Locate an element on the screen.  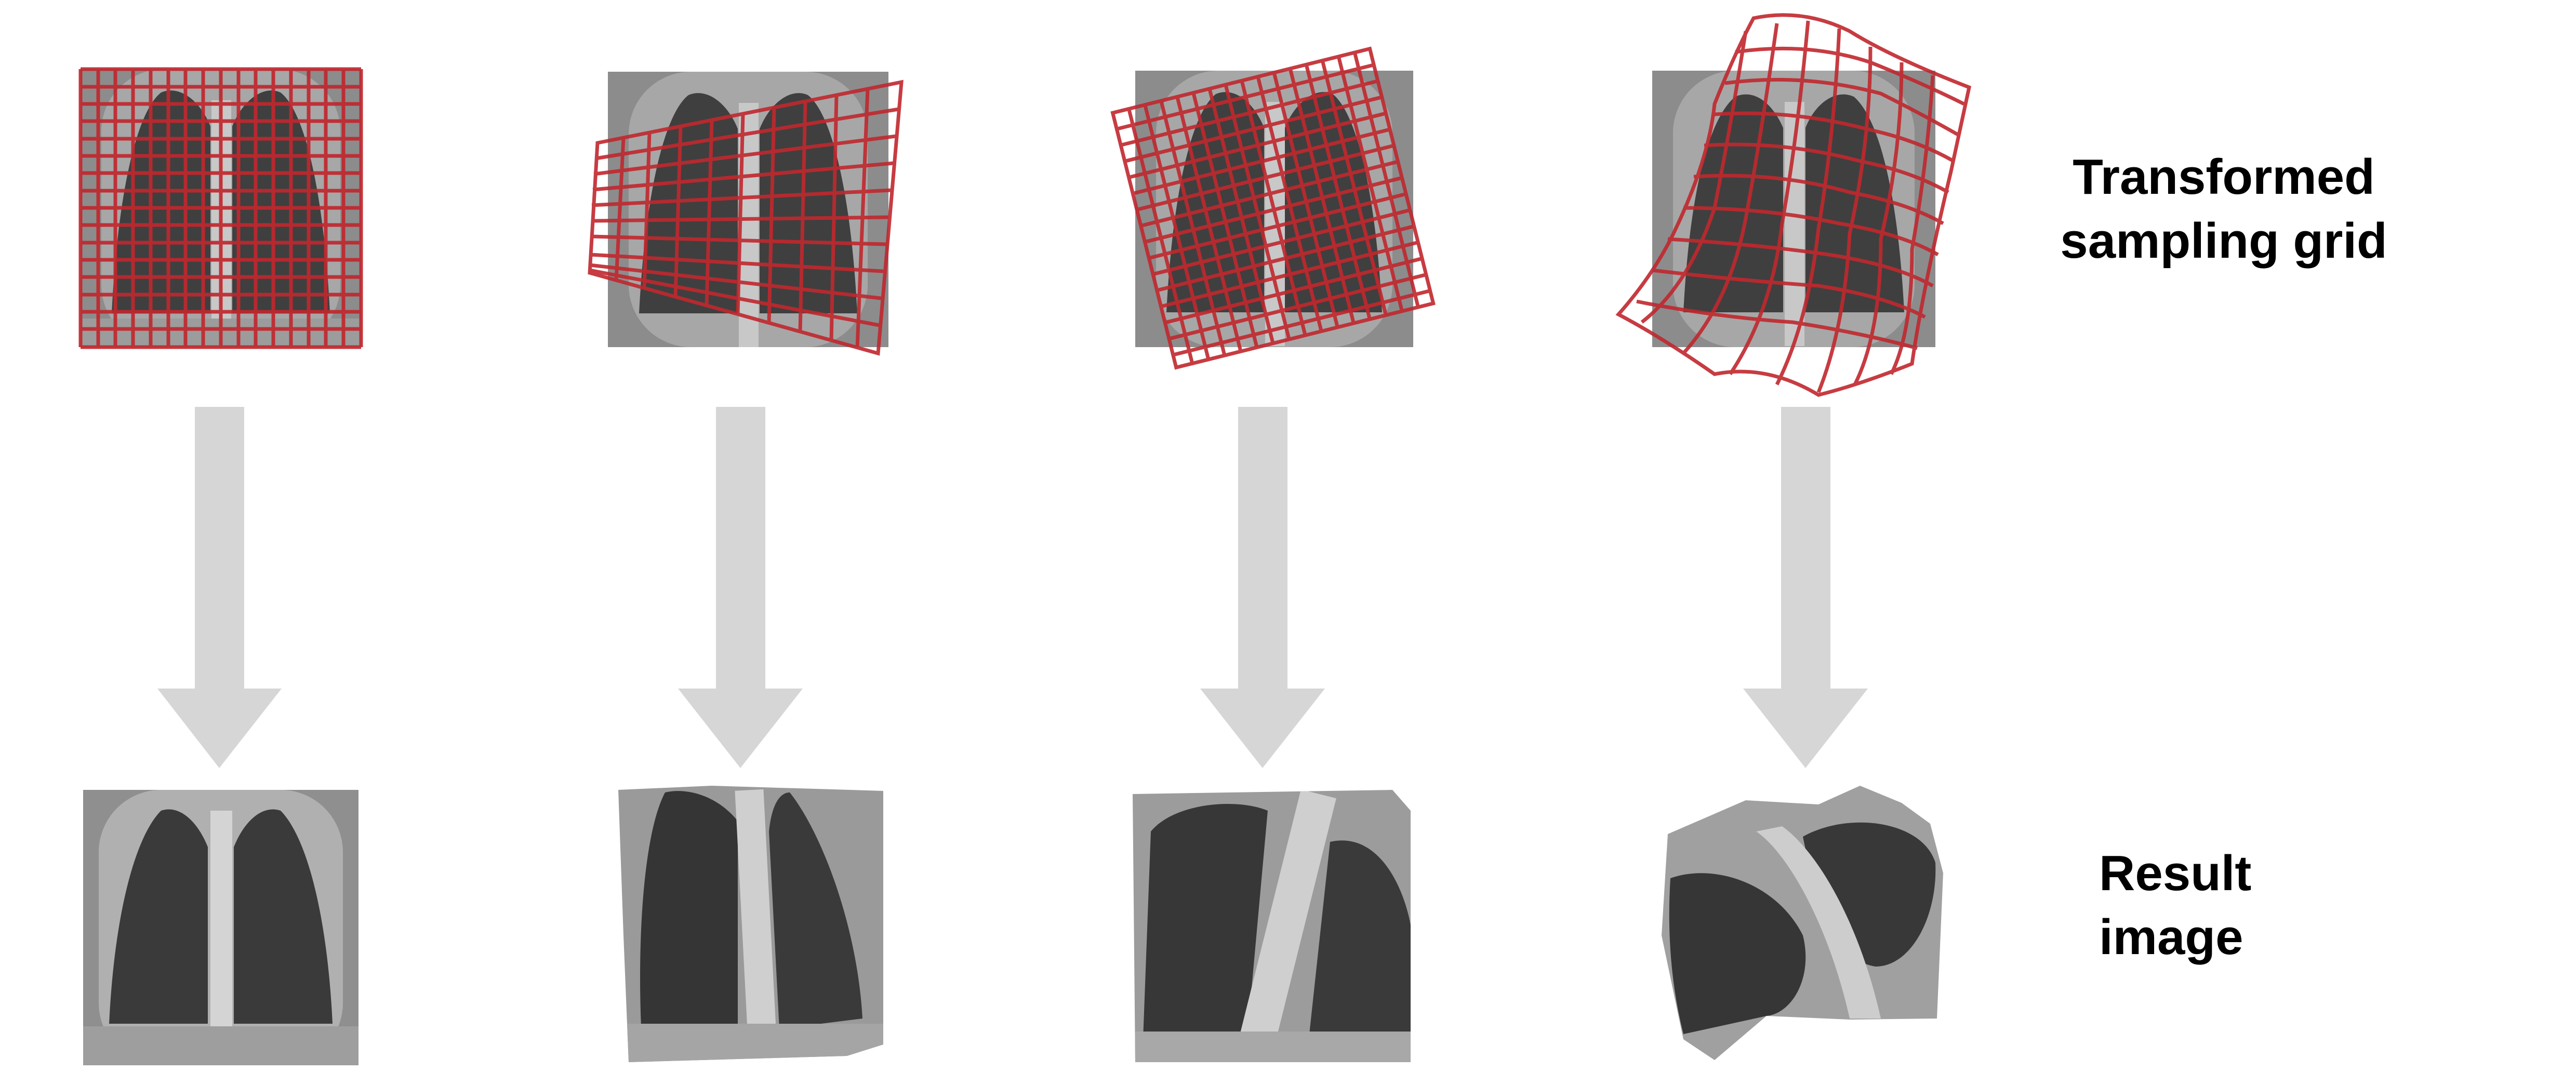
column-identity is located at coordinates (221, 566).